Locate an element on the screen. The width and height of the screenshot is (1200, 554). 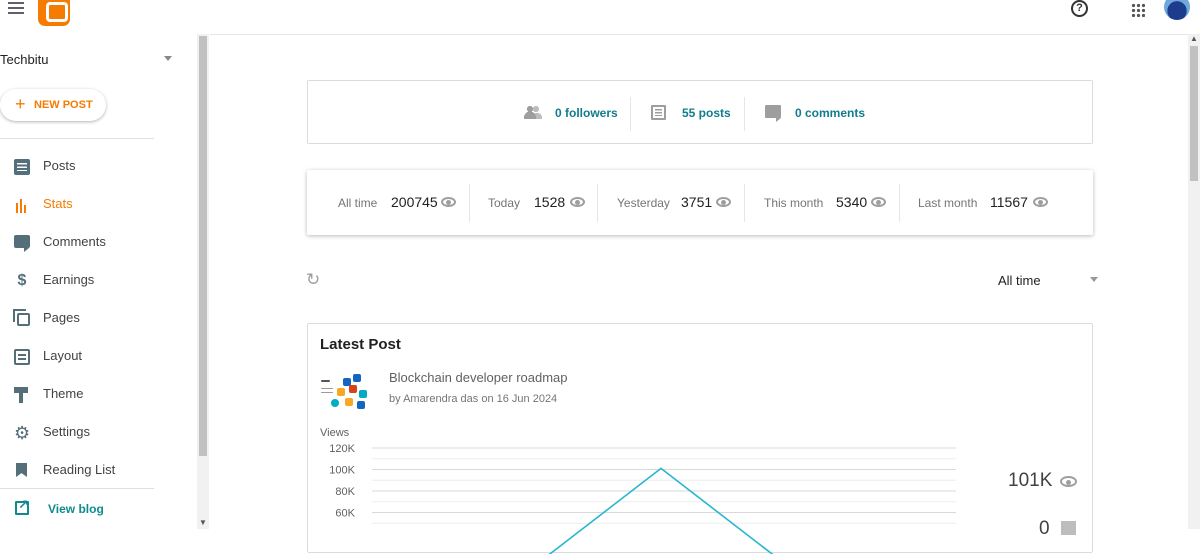
blogger-logo is located at coordinates (54, 13).